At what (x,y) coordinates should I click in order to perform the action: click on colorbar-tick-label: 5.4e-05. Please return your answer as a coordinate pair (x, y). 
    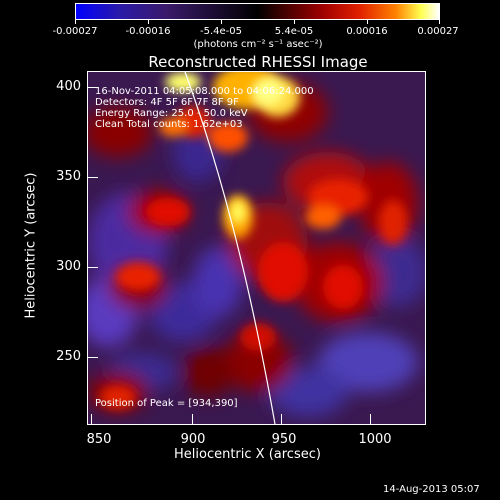
    Looking at the image, I should click on (294, 31).